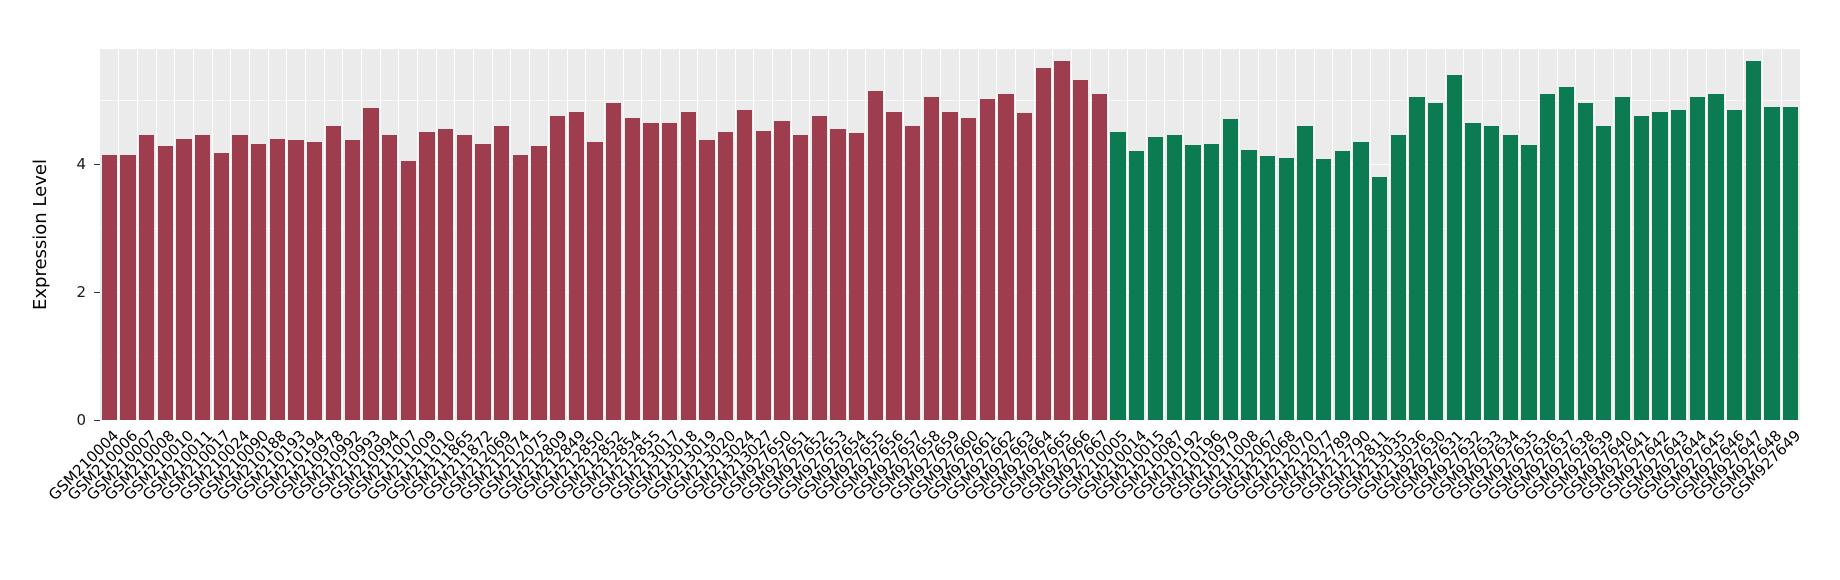 Image resolution: width=1840 pixels, height=580 pixels. I want to click on bar-GSM210005, so click(1118, 276).